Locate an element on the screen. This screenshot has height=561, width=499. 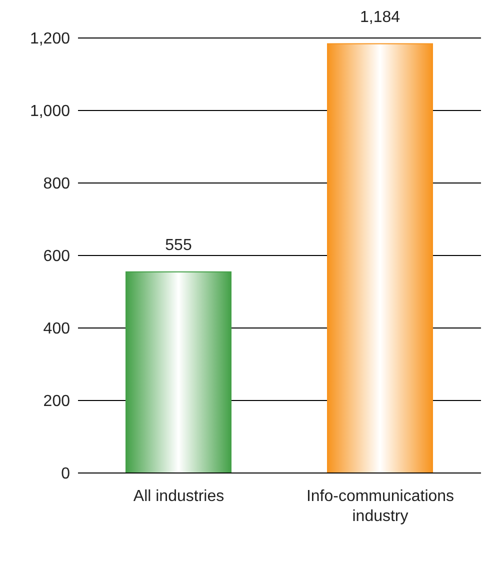
y-tick-label: 200 is located at coordinates (56, 401).